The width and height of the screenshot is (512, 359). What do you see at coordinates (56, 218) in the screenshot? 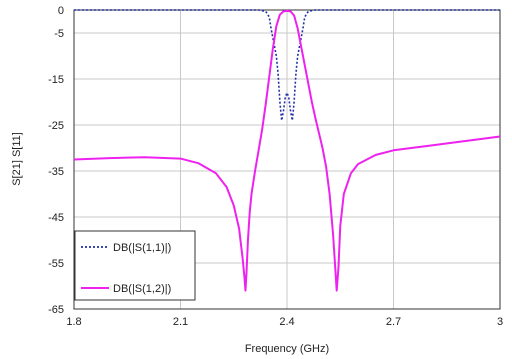
I see `y-tick-label: -45` at bounding box center [56, 218].